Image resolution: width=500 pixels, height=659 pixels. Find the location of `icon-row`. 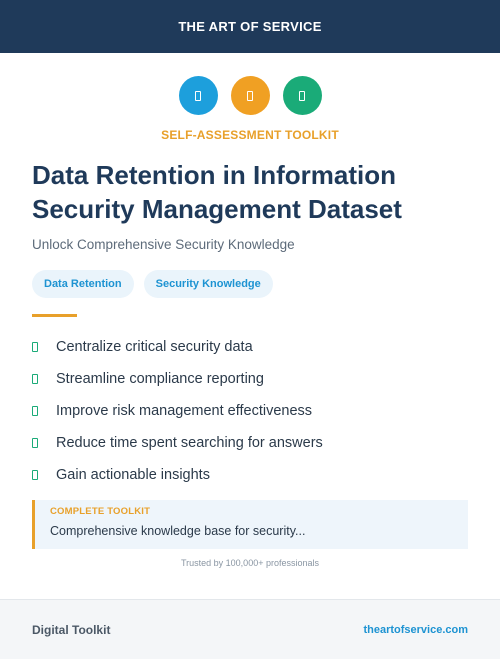

icon-row is located at coordinates (250, 95).